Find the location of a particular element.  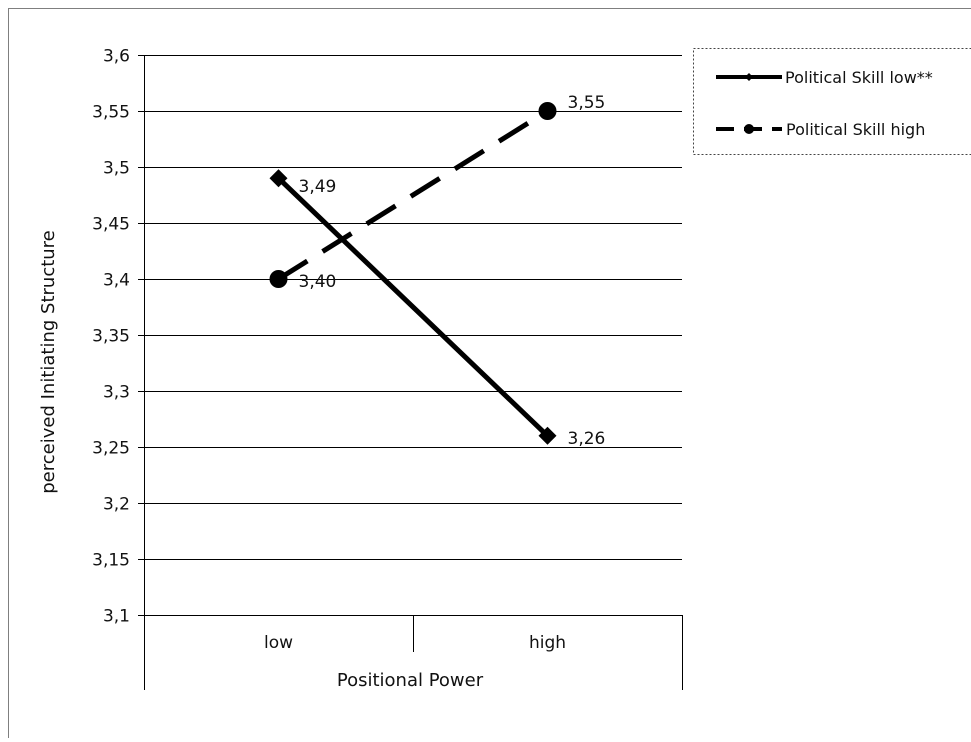

series-political-skill-low is located at coordinates (413, 307).